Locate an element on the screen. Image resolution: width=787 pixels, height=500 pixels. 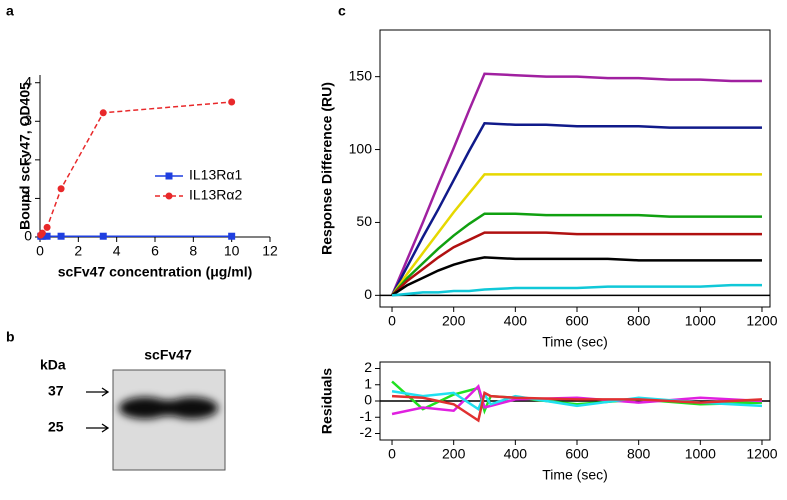
y-tick-label: 100 is located at coordinates (361, 148).